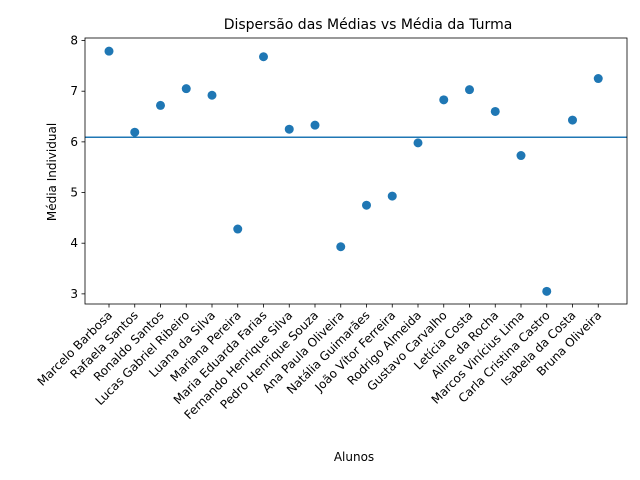 The width and height of the screenshot is (640, 480). I want to click on y-tick-label: 3, so click(74, 294).